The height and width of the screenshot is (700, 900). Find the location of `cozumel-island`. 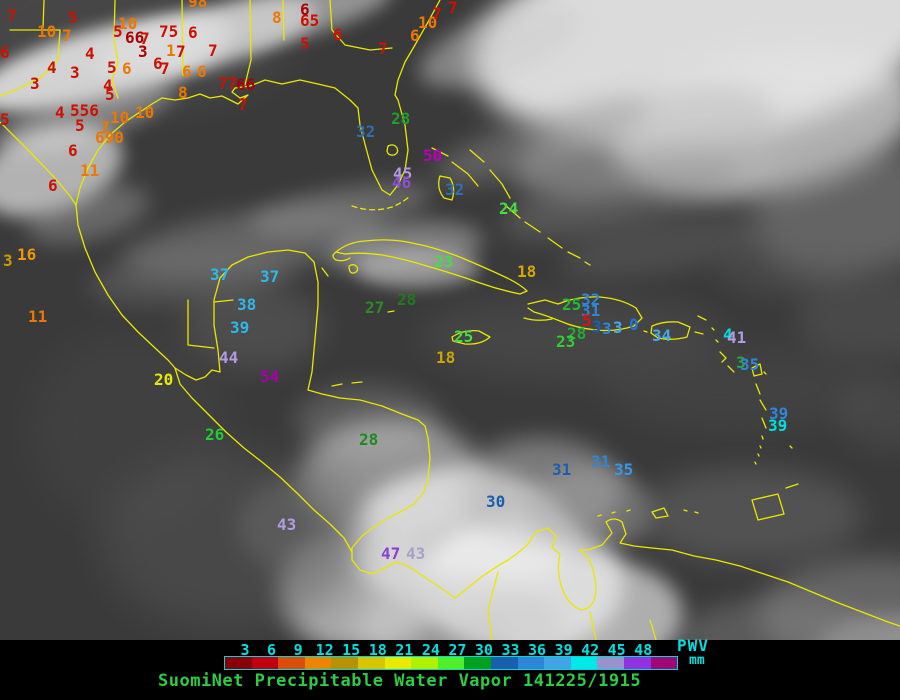

cozumel-island is located at coordinates (325, 272).